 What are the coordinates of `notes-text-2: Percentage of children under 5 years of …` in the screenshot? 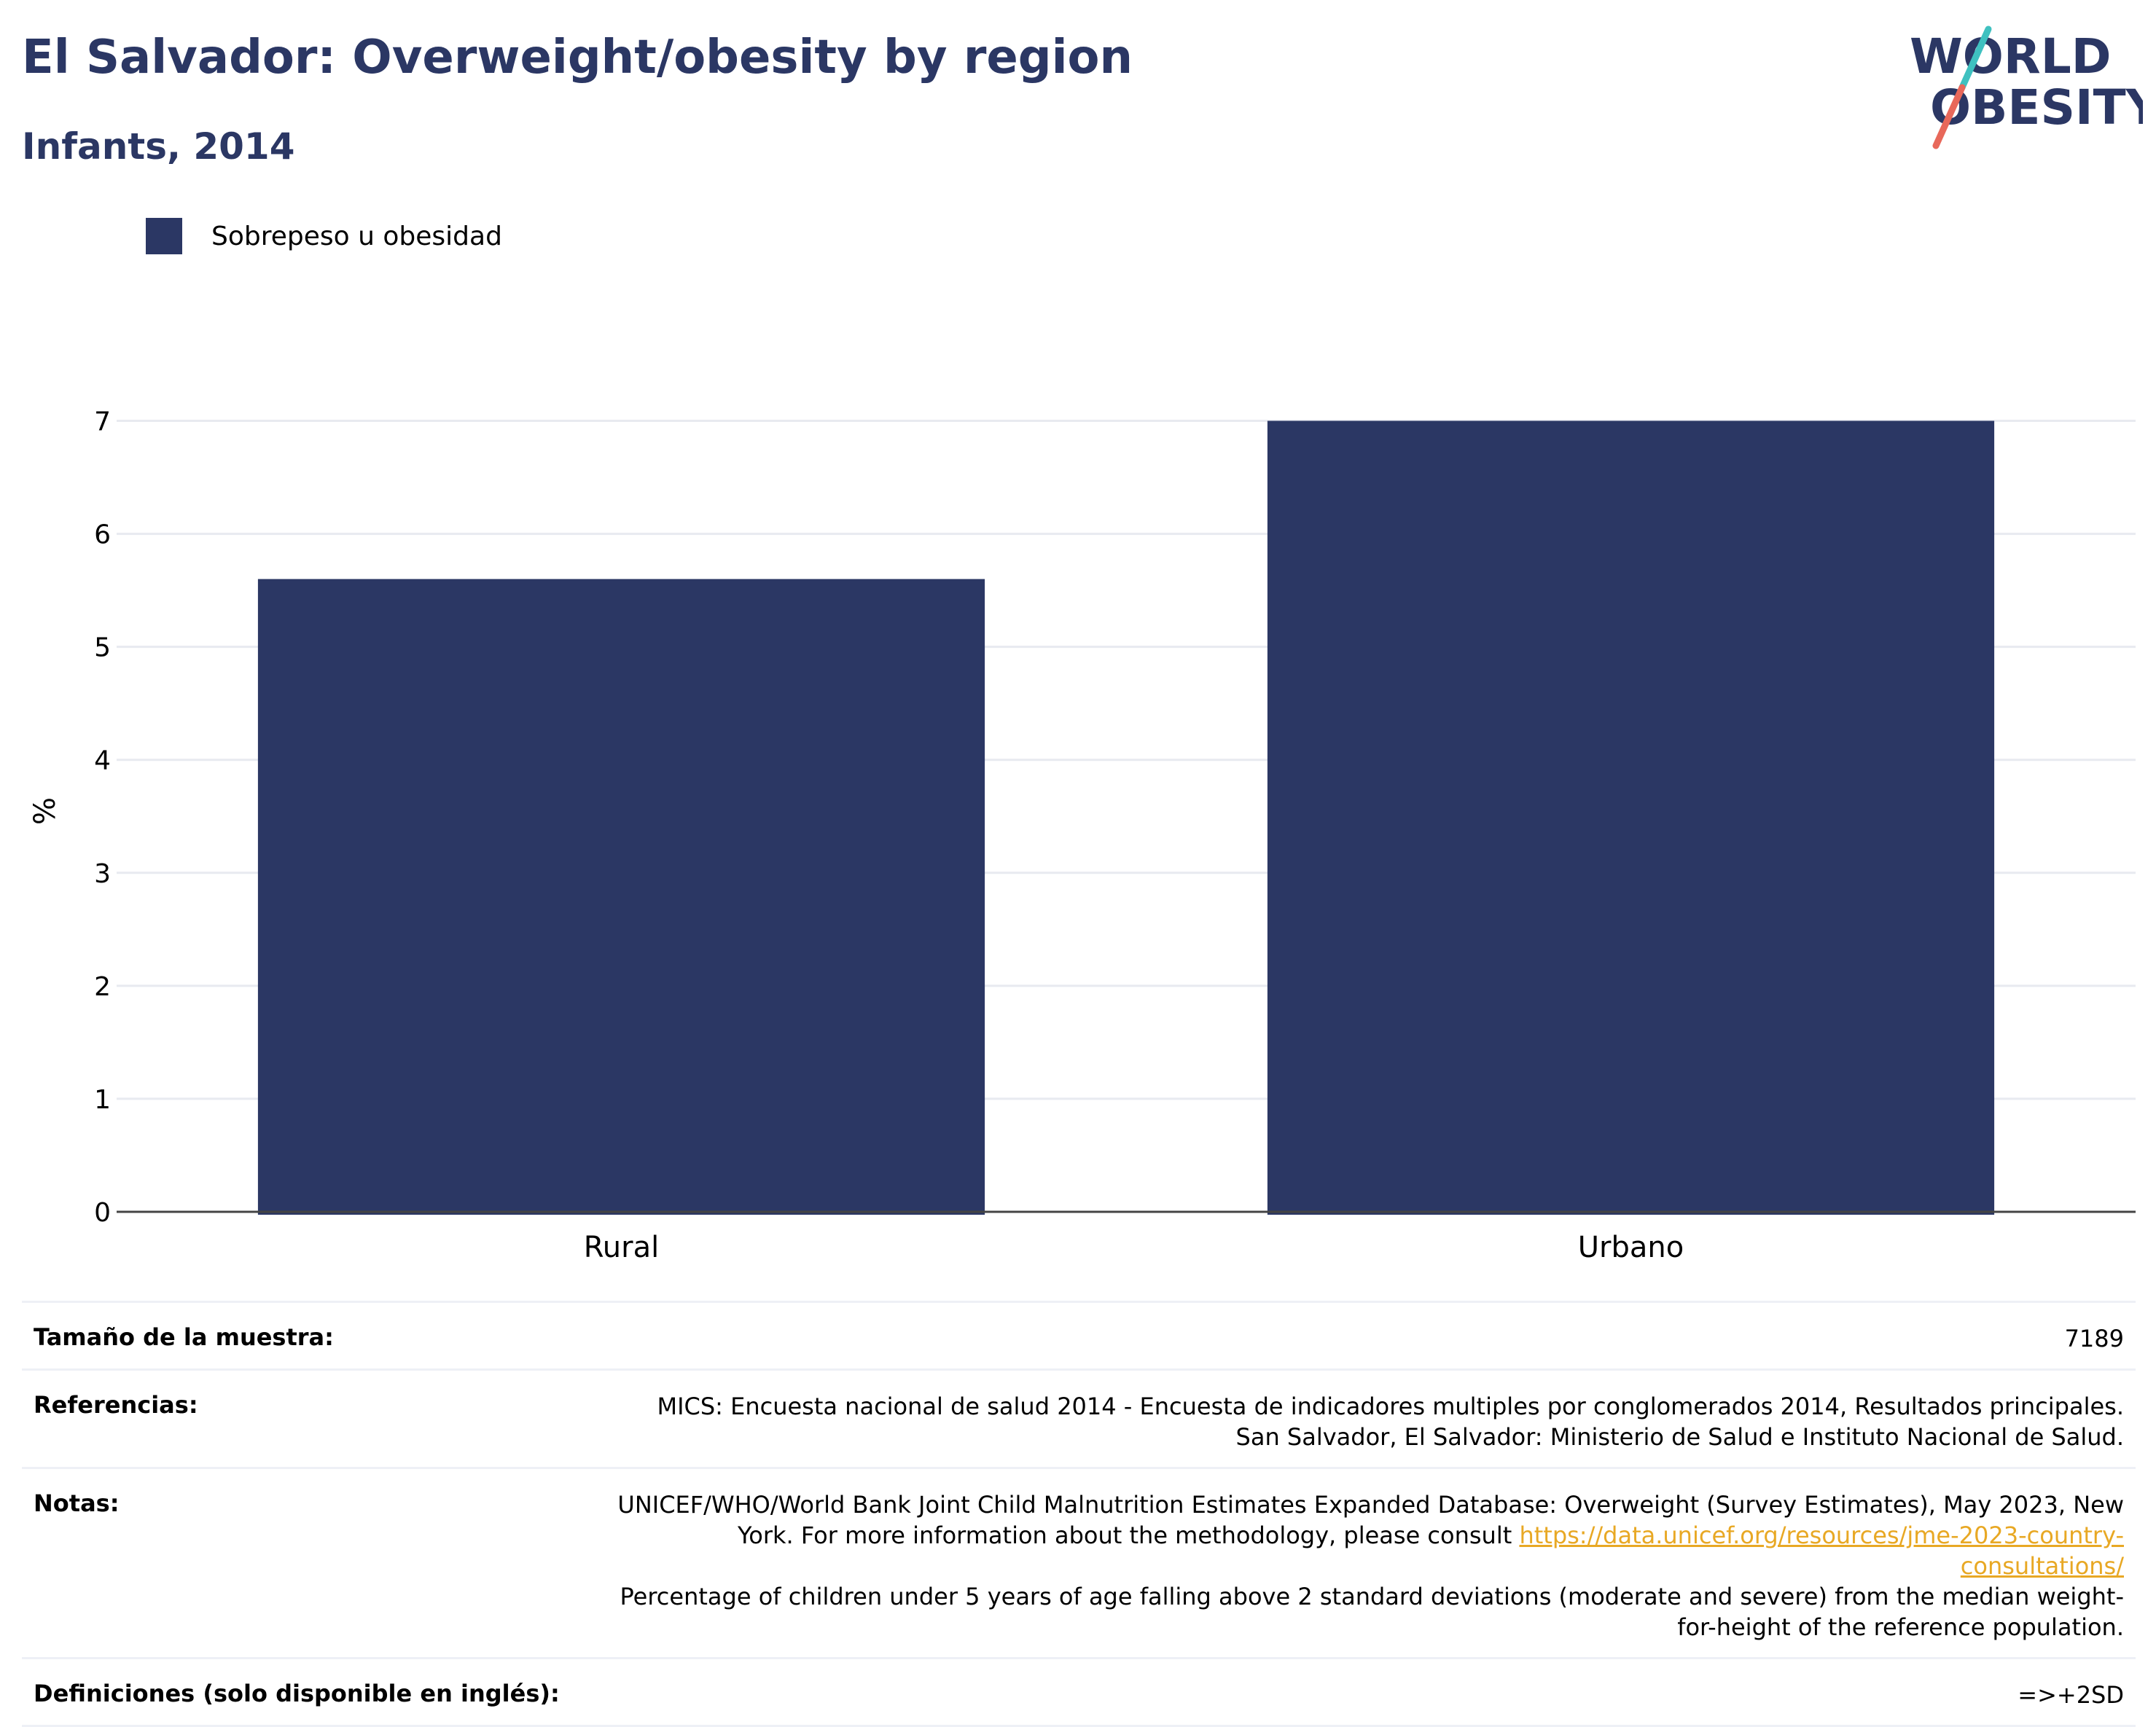 It's located at (1372, 1612).